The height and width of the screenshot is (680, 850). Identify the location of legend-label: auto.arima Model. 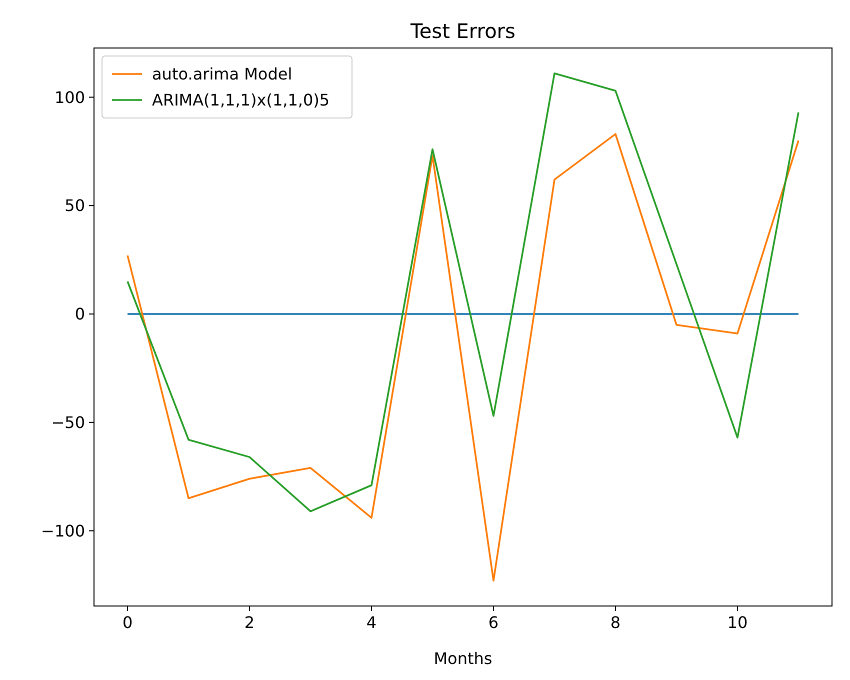
(222, 74).